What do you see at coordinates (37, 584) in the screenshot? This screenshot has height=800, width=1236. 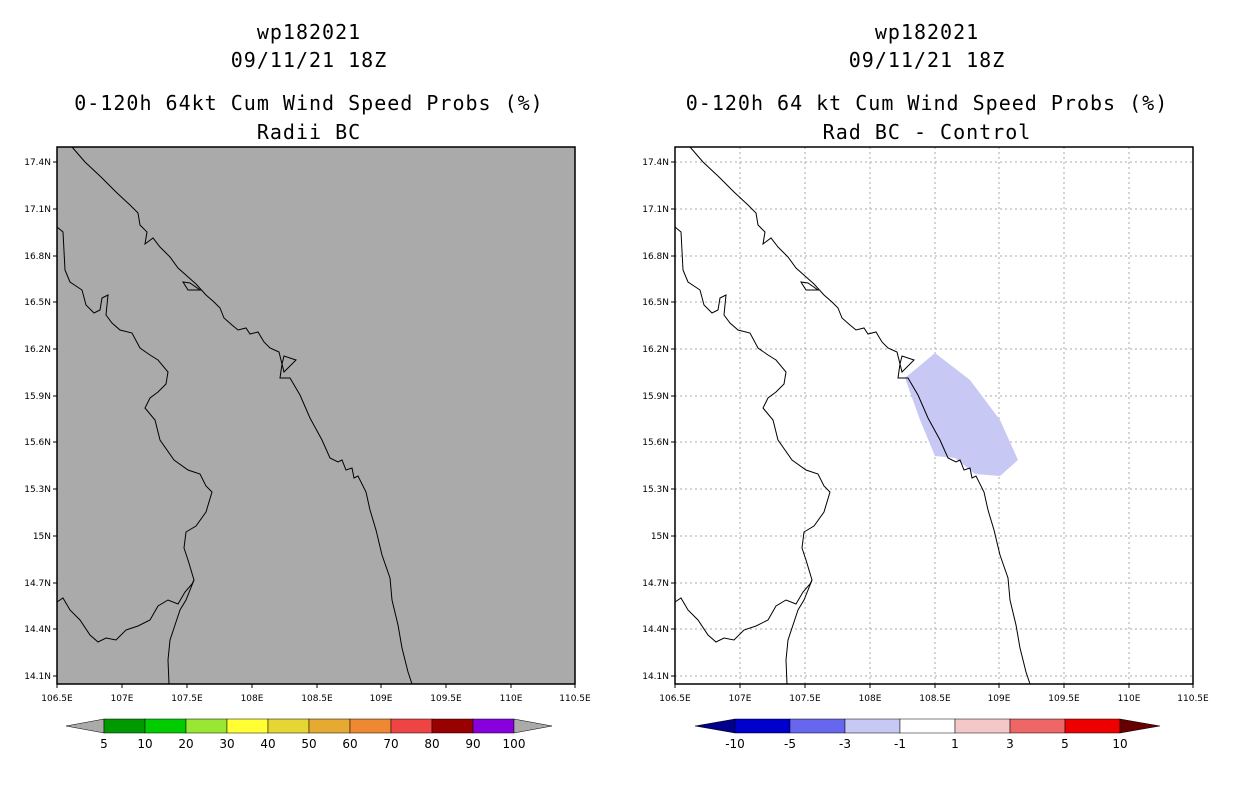 I see `y-tick-label: 14.7N` at bounding box center [37, 584].